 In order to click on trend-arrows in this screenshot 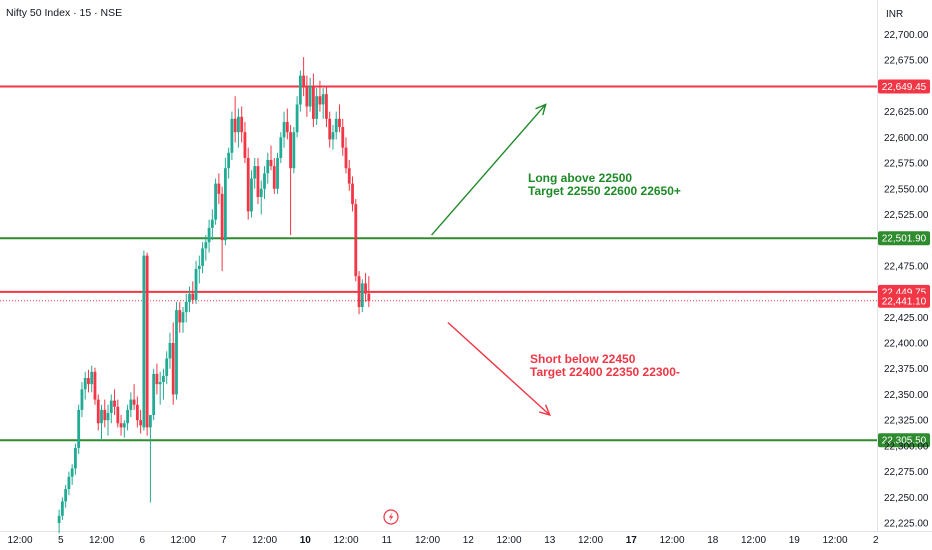, I will do `click(491, 260)`.